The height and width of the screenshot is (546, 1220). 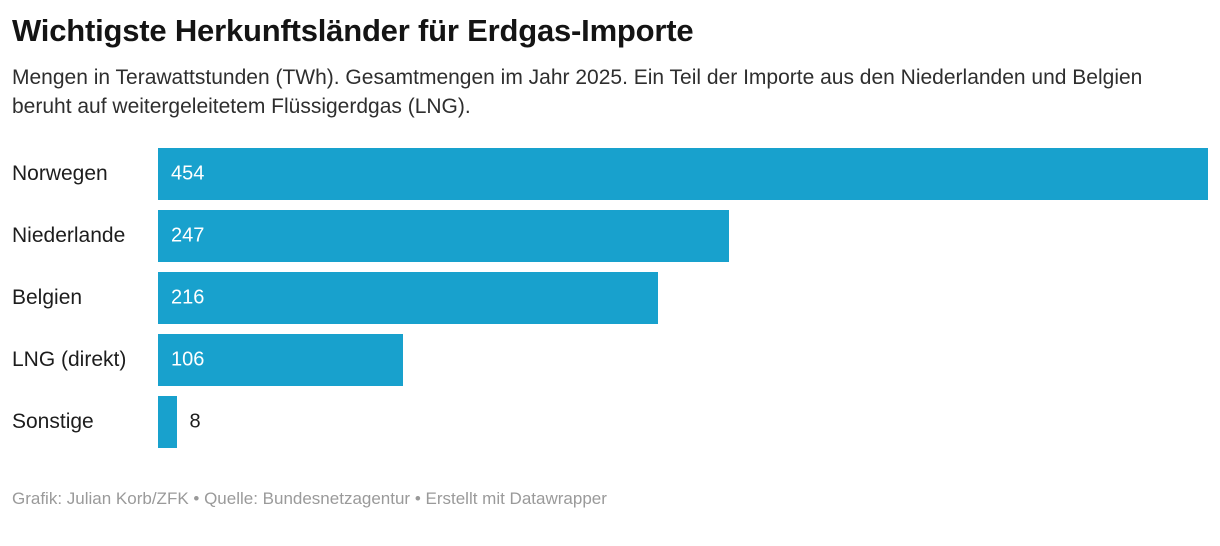 What do you see at coordinates (69, 235) in the screenshot?
I see `category-label: Niederlande` at bounding box center [69, 235].